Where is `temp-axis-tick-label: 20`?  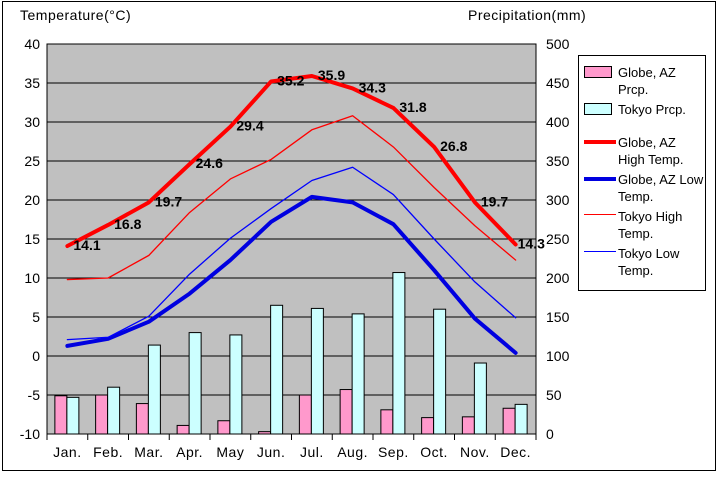 temp-axis-tick-label: 20 is located at coordinates (32, 200).